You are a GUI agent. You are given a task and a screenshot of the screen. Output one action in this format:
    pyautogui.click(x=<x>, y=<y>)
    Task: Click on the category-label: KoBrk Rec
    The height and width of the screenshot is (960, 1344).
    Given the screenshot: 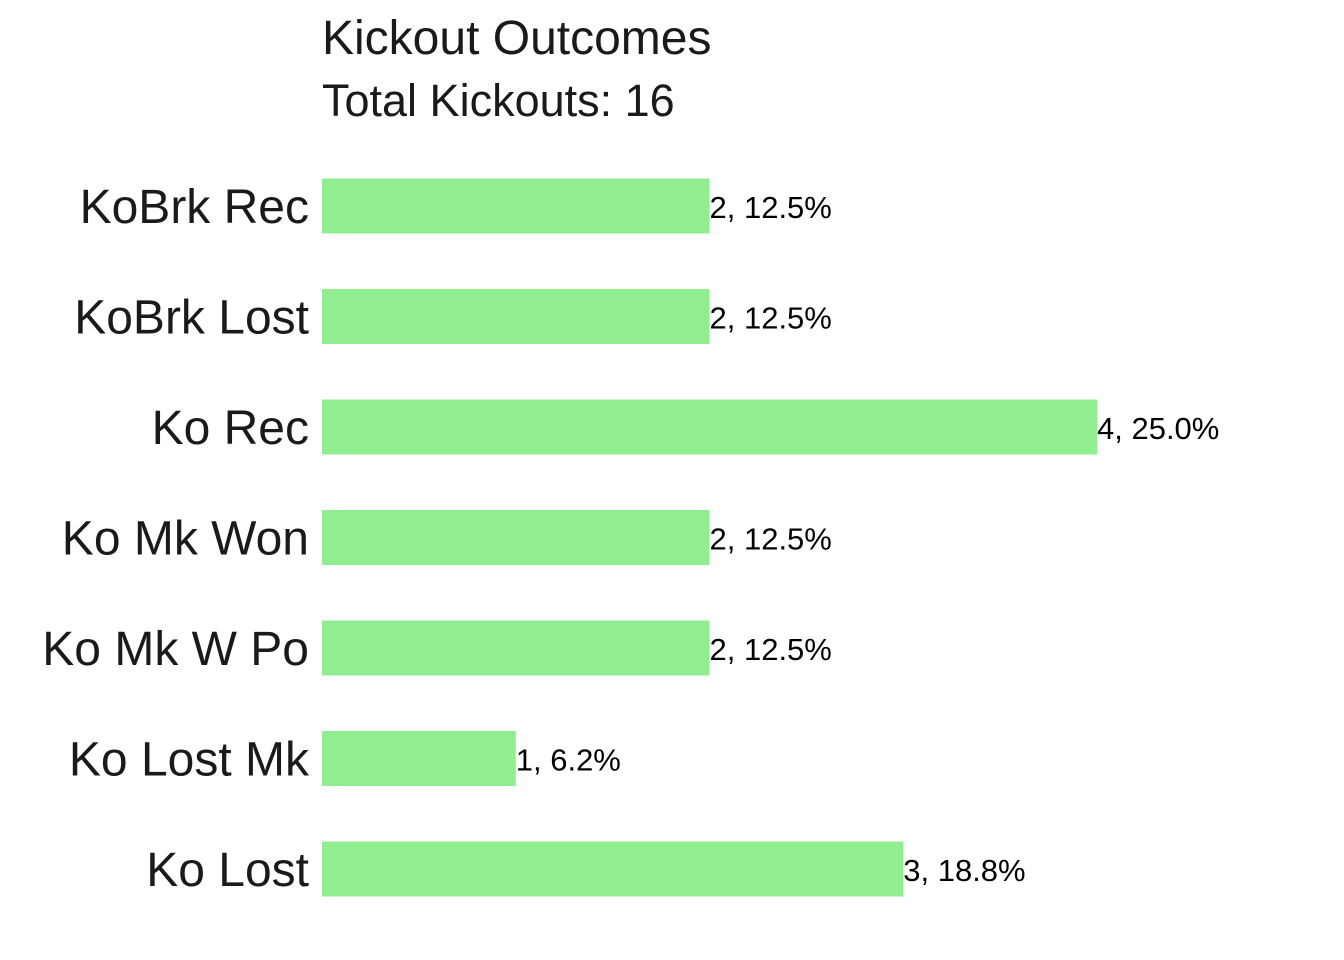 What is the action you would take?
    pyautogui.click(x=194, y=207)
    